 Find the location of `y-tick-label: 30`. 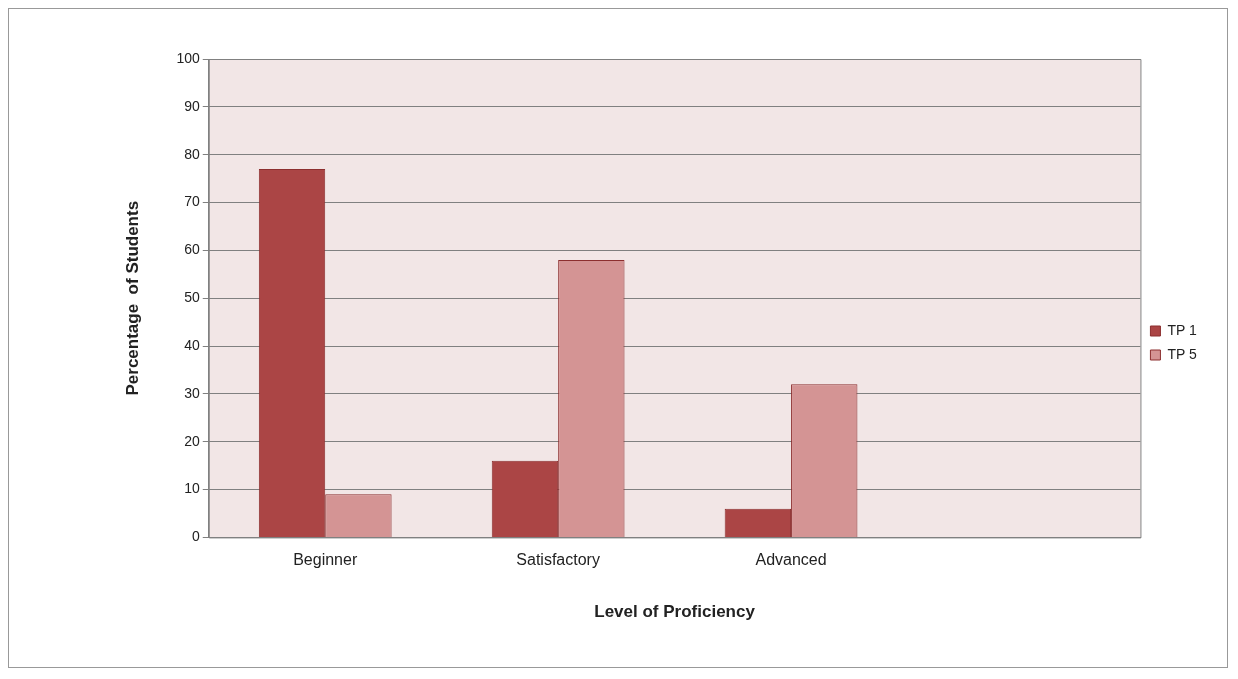

y-tick-label: 30 is located at coordinates (192, 392).